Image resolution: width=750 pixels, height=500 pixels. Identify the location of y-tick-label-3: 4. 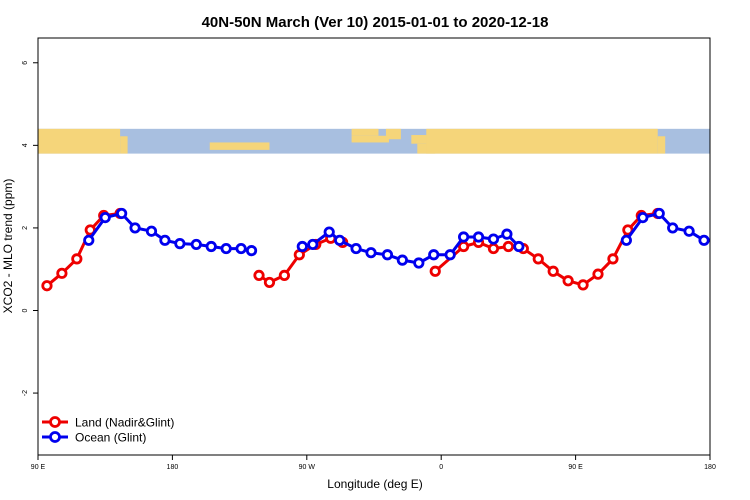
(25, 145).